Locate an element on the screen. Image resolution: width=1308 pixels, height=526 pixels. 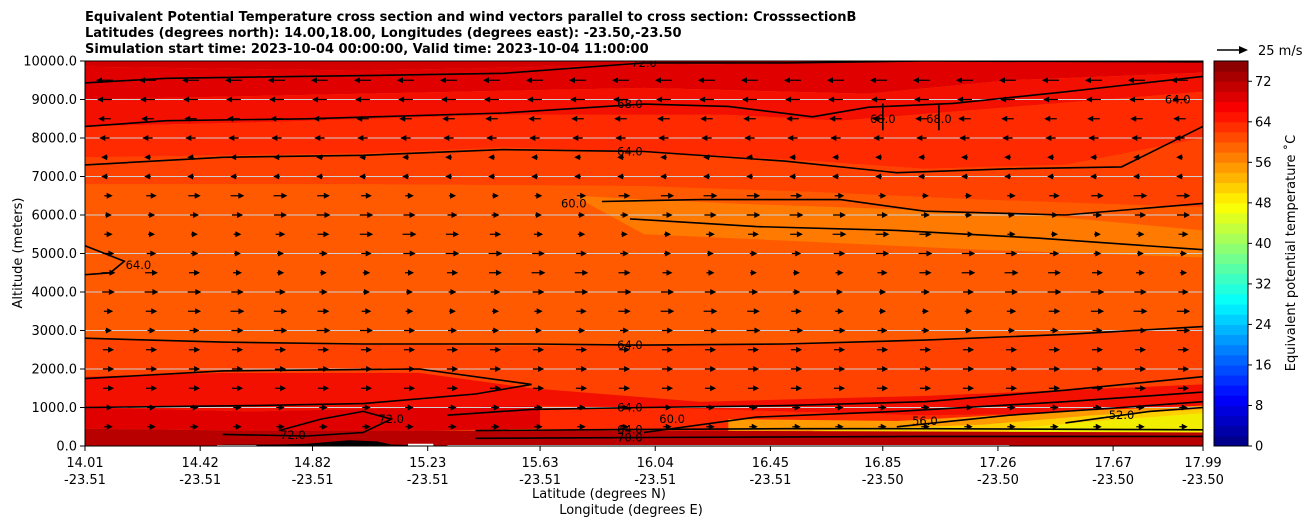
contour-label-13: 70.0 is located at coordinates (630, 438).